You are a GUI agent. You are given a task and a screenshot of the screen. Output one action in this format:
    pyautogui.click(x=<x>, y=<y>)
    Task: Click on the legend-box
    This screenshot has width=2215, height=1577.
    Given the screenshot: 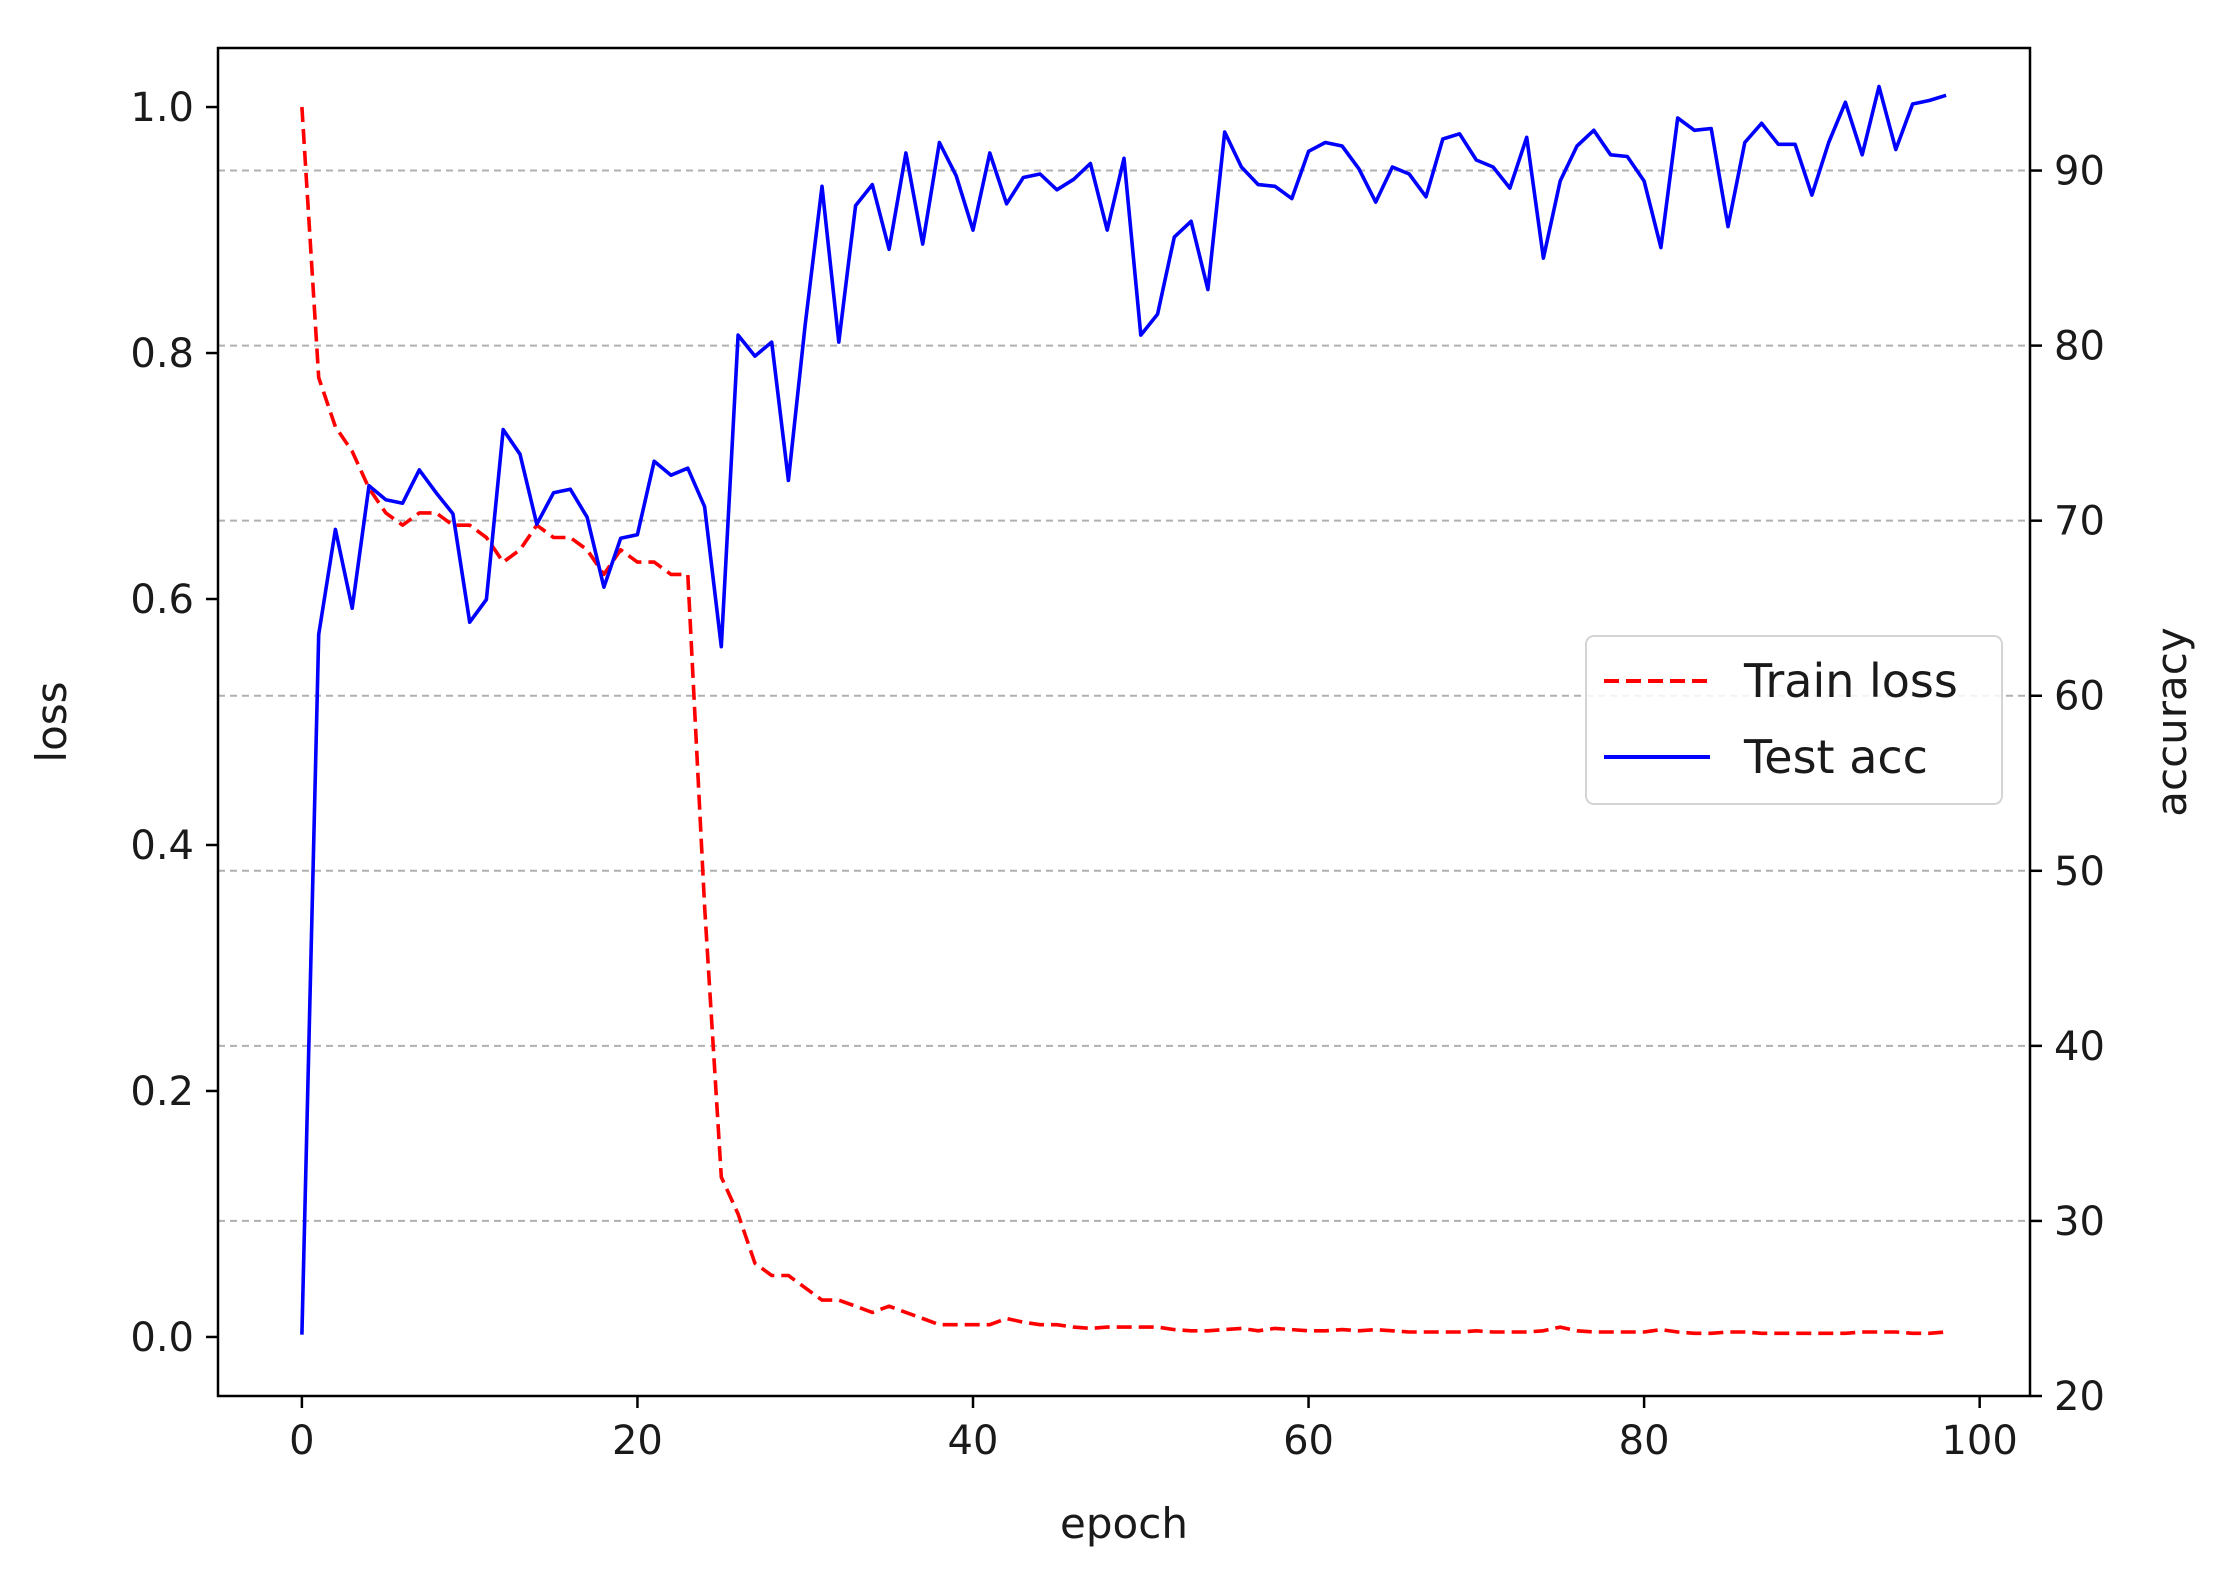 What is the action you would take?
    pyautogui.click(x=1794, y=720)
    